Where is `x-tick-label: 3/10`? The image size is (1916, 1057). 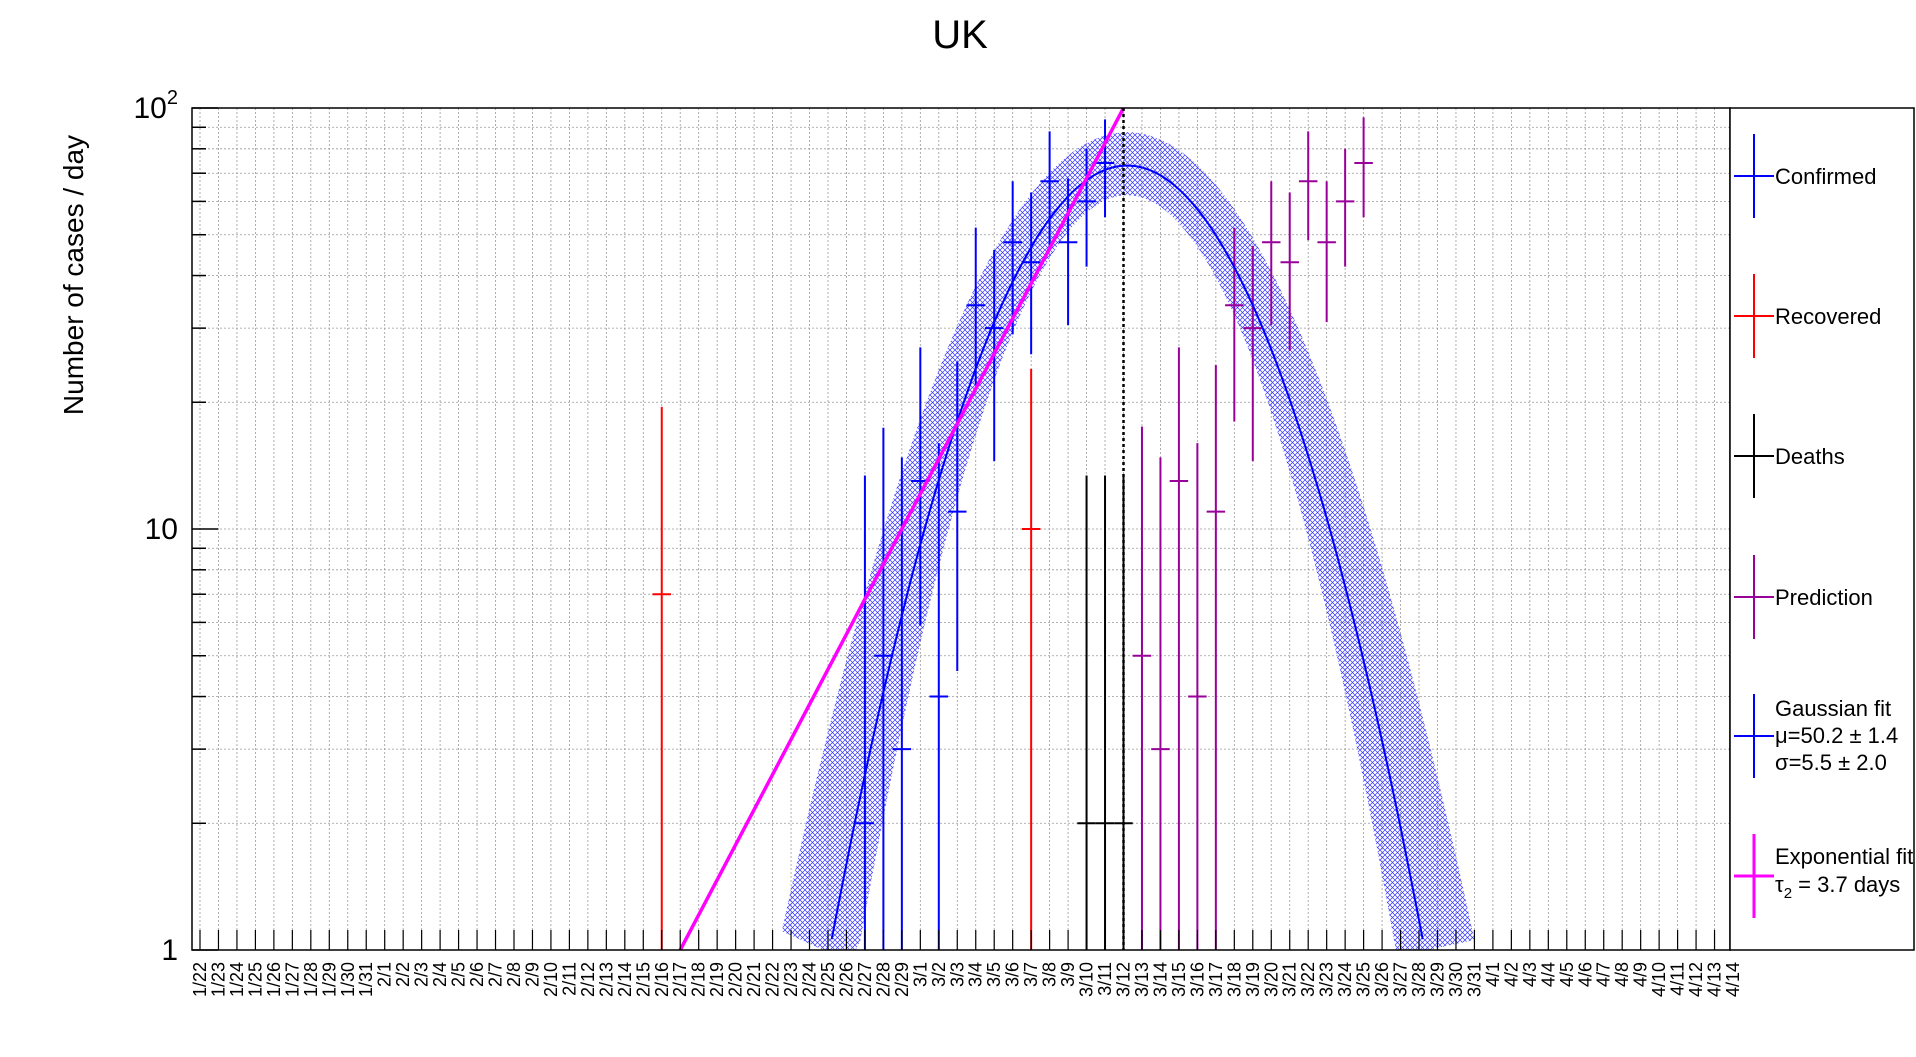
x-tick-label: 3/10 is located at coordinates (1087, 979).